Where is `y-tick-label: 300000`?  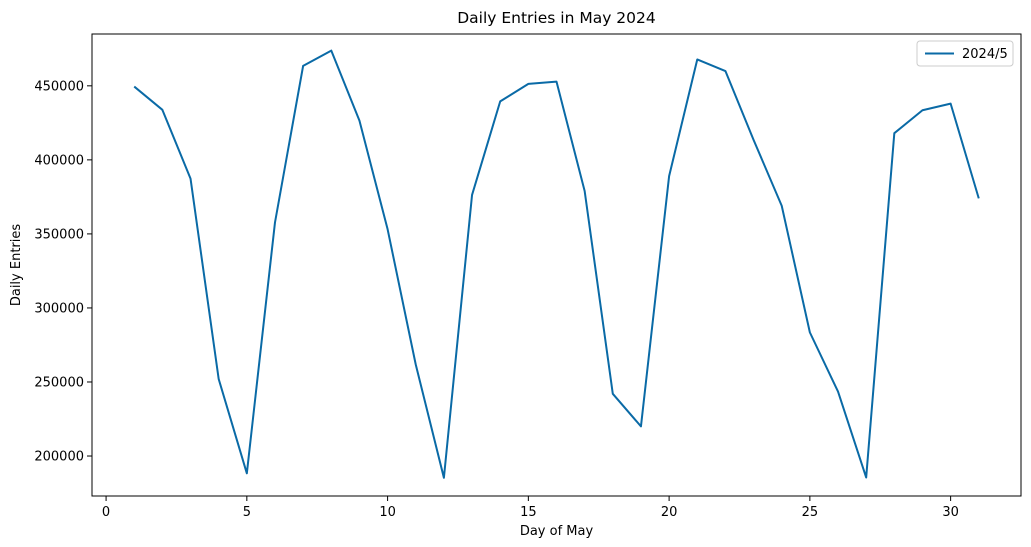 y-tick-label: 300000 is located at coordinates (59, 308).